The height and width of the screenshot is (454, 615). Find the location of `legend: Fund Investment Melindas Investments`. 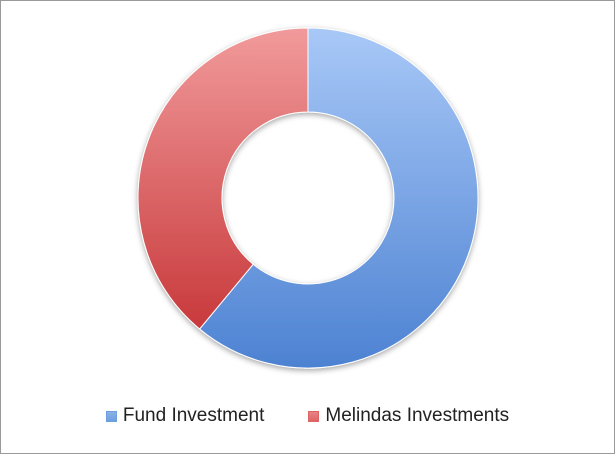

legend: Fund Investment Melindas Investments is located at coordinates (307, 416).